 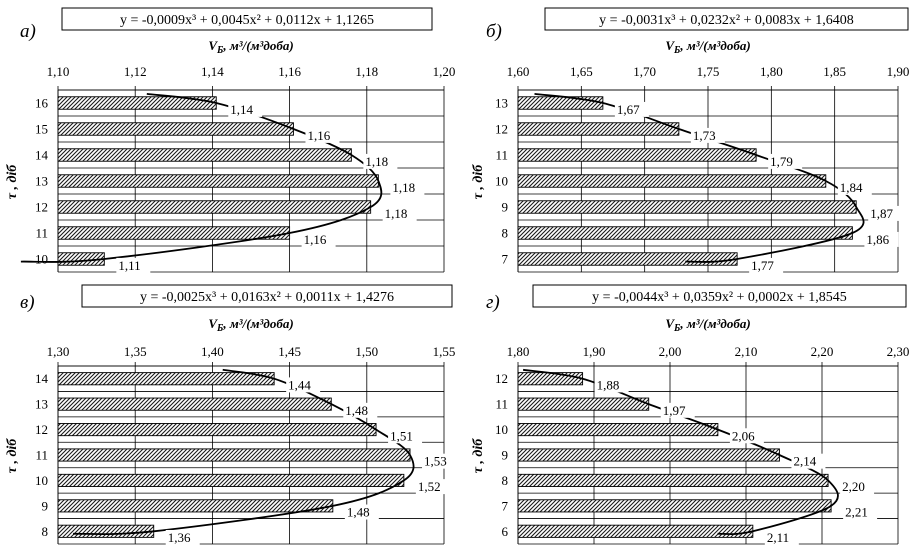 I want to click on y-tick-label: 15, so click(x=41, y=129).